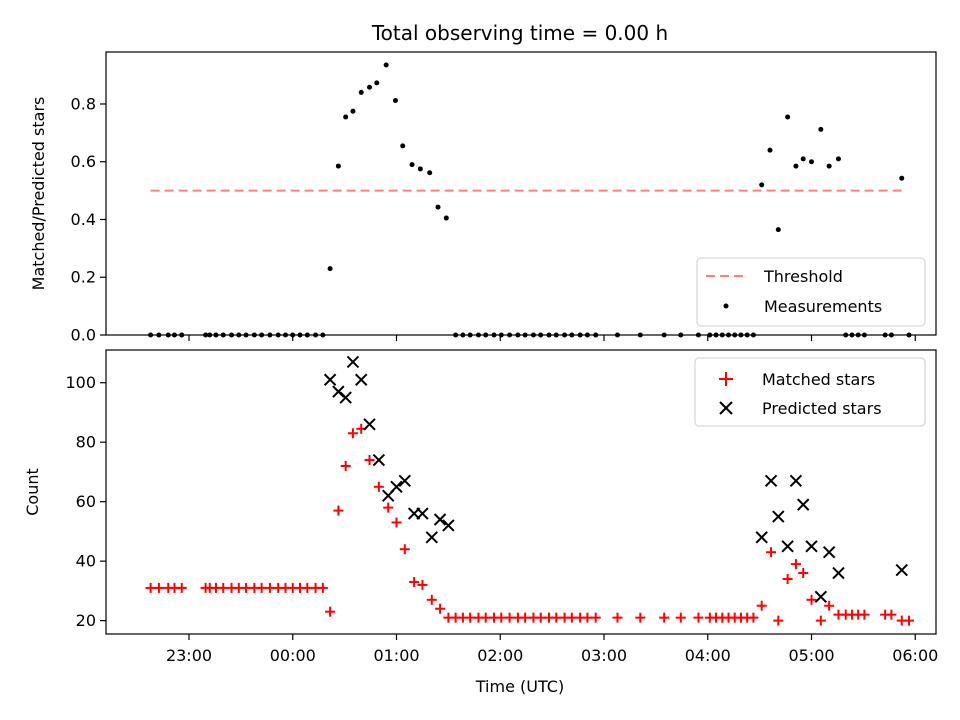 The width and height of the screenshot is (960, 720). Describe the element at coordinates (86, 620) in the screenshot. I see `y-tick-label: 20` at that location.